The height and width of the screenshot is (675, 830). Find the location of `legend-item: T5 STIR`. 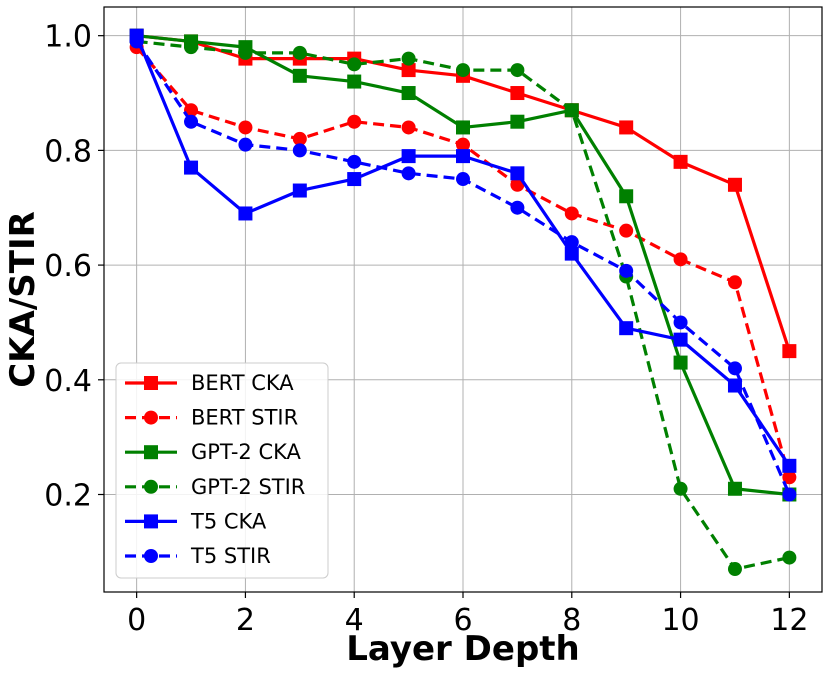

legend-item: T5 STIR is located at coordinates (198, 556).